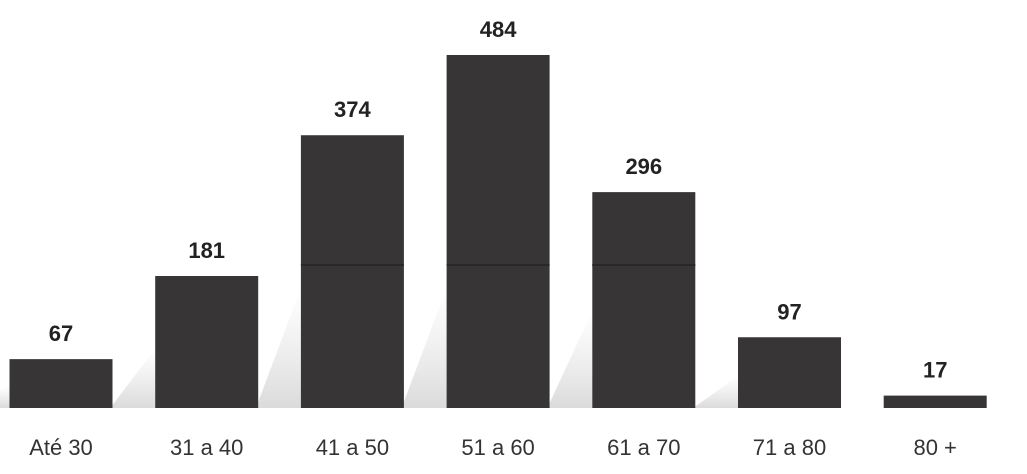 This screenshot has width=1027, height=474. What do you see at coordinates (934, 447) in the screenshot?
I see `category-tick-label: 80 +` at bounding box center [934, 447].